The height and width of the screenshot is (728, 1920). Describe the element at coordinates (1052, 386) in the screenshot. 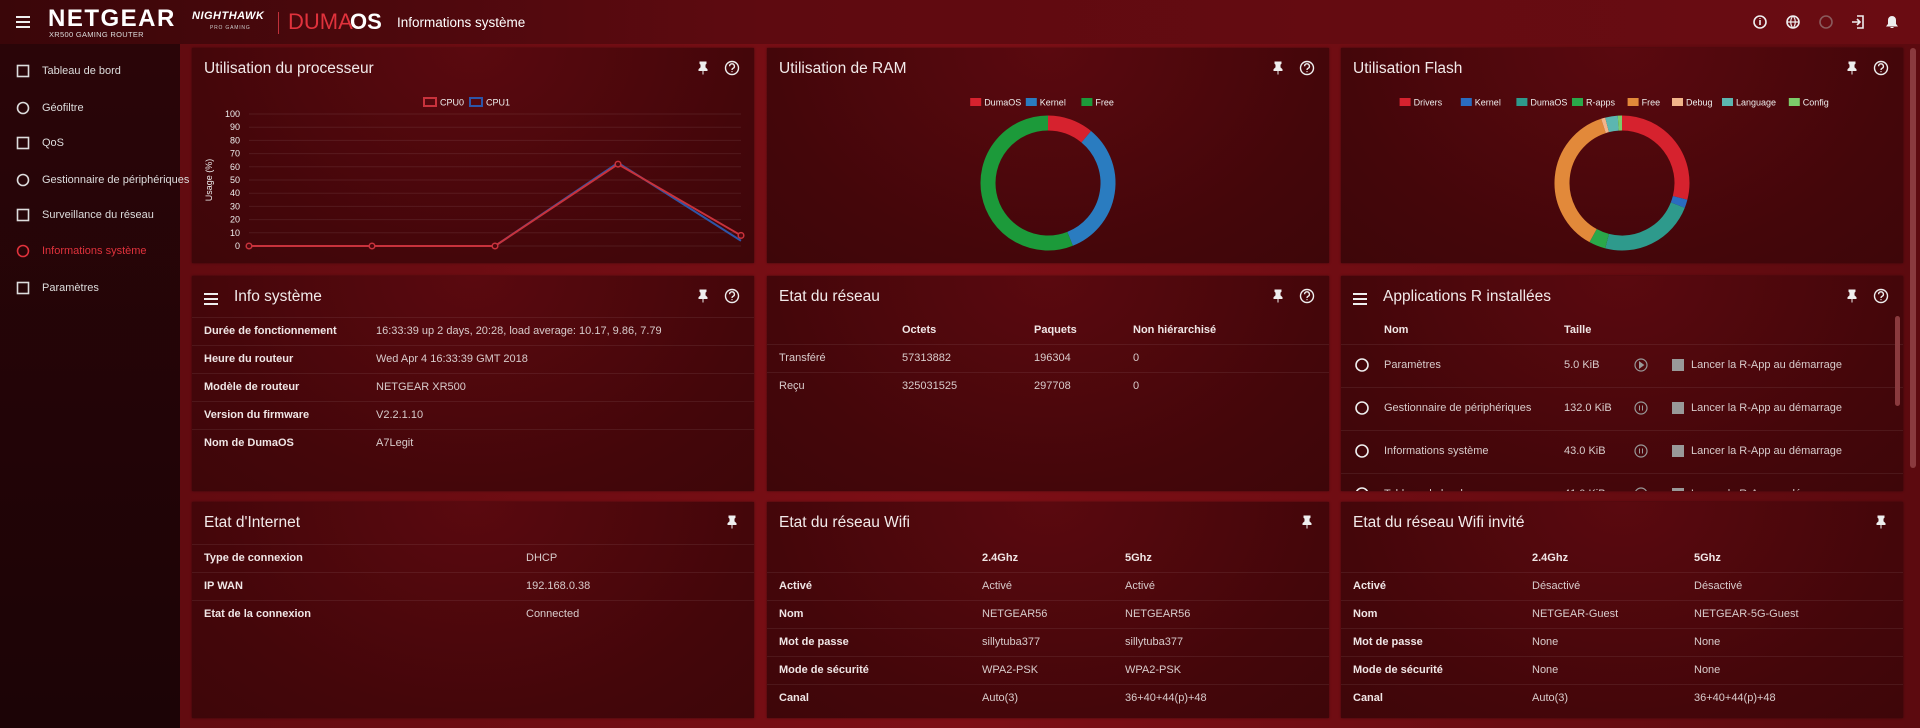

I see `table-cell: 297708` at that location.